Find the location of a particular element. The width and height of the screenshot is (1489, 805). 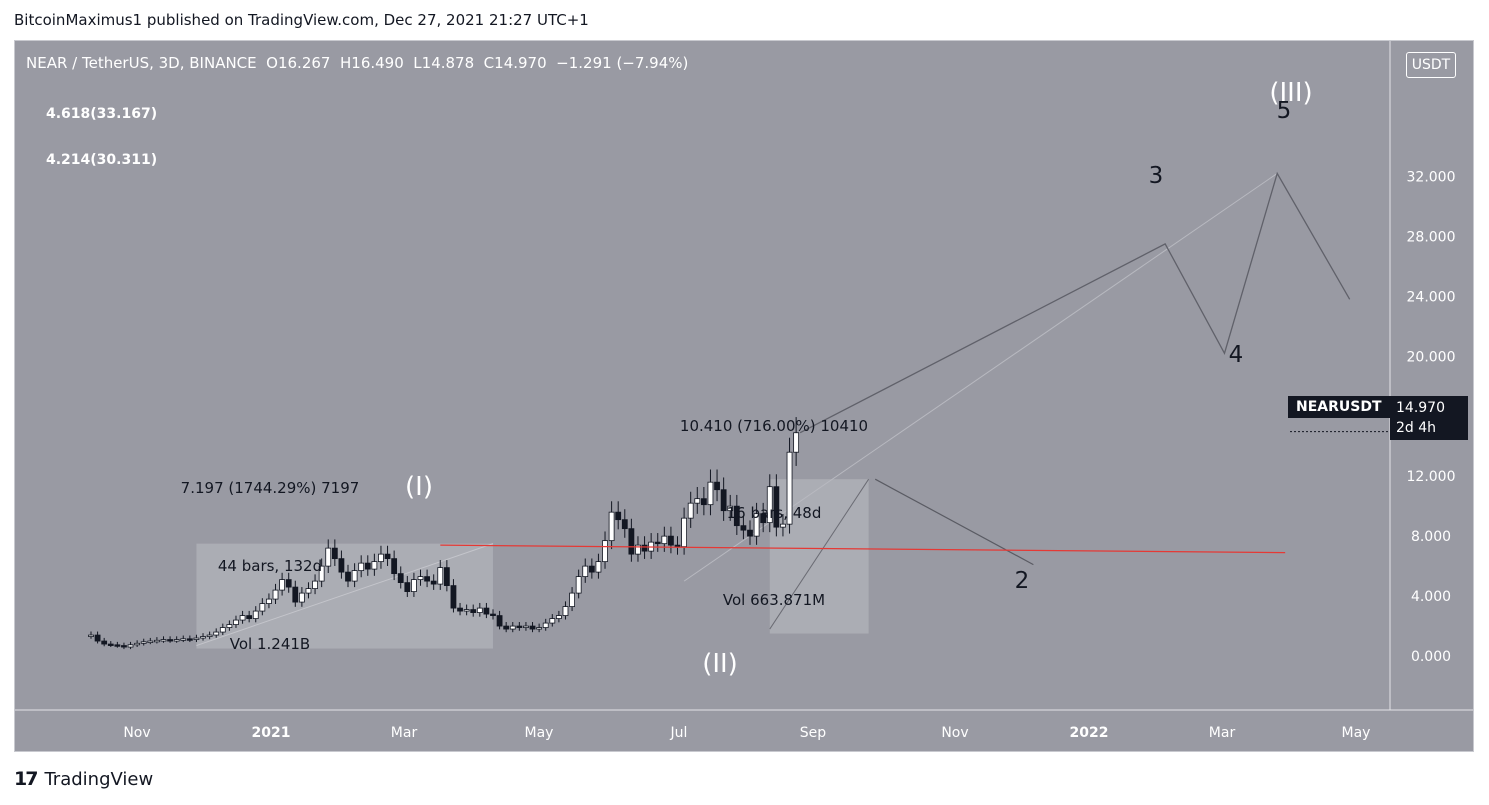

y-tick-label-6: 8.000 is located at coordinates (1431, 537).